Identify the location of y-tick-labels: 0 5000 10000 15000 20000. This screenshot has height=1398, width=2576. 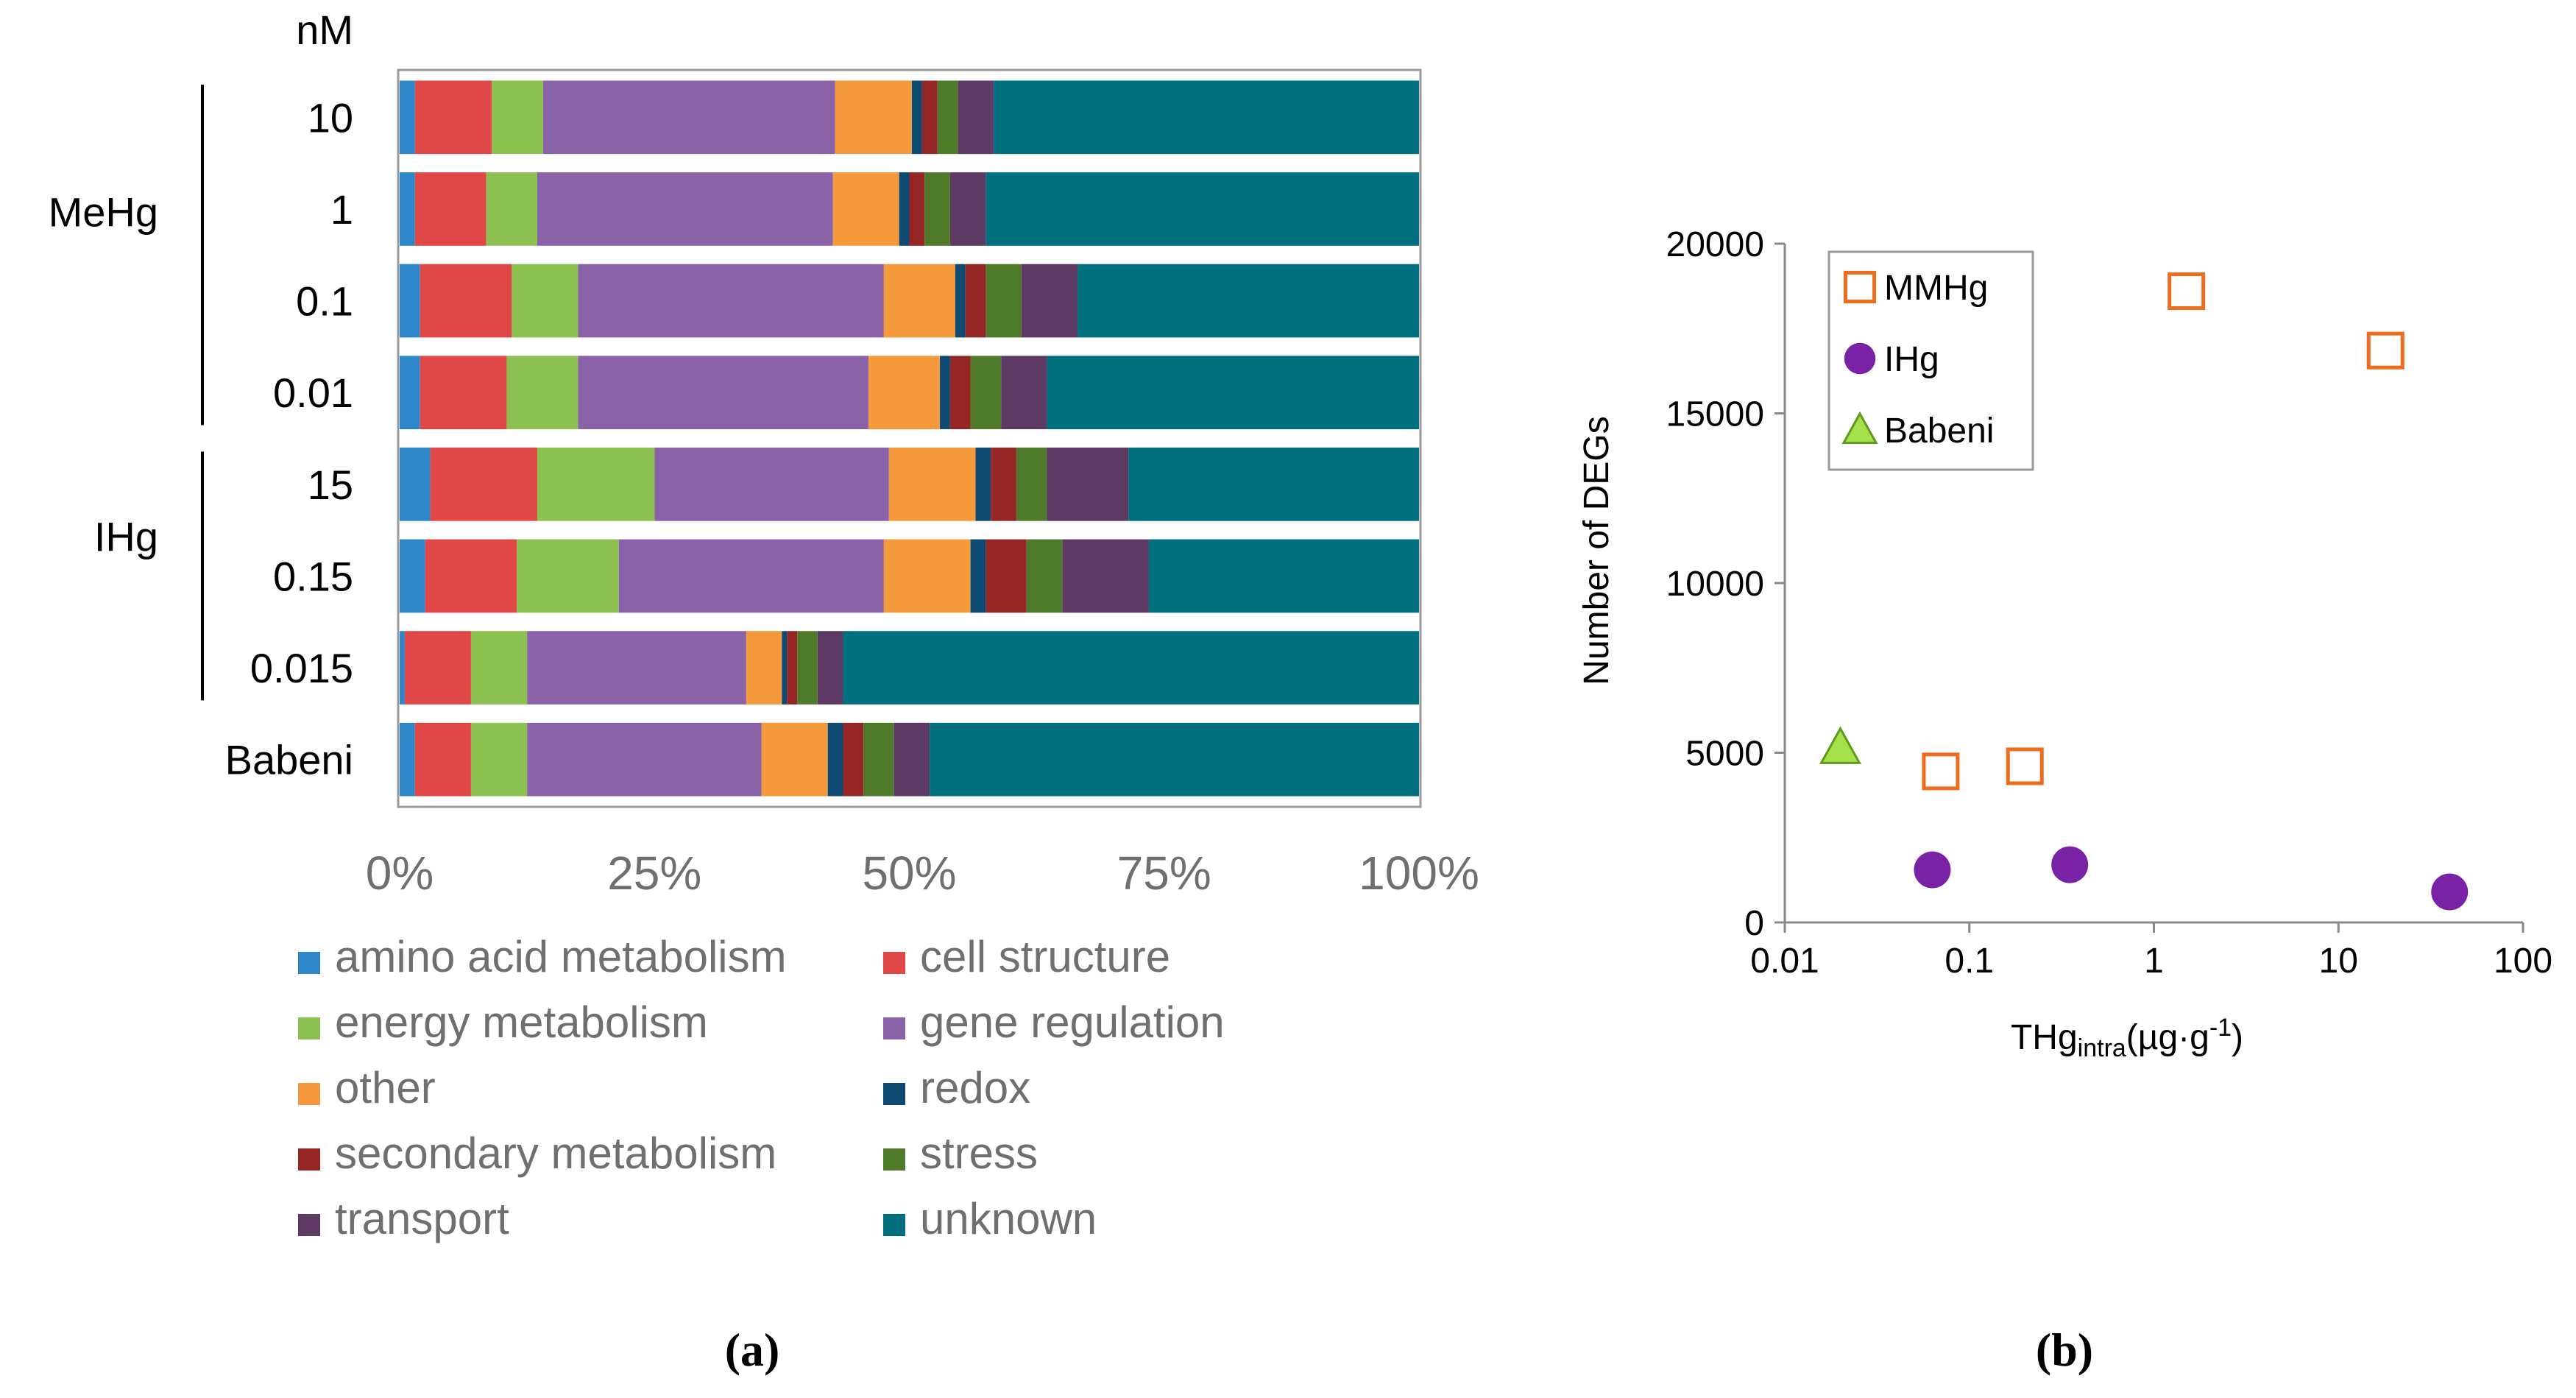
(1725, 584).